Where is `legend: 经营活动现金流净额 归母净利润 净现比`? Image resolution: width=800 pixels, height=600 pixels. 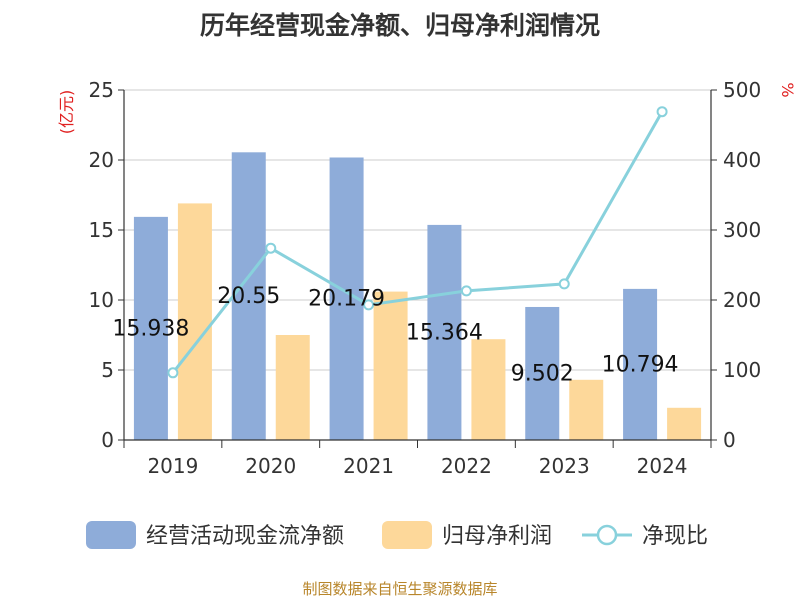 legend: 经营活动现金流净额 归母净利润 净现比 is located at coordinates (397, 535).